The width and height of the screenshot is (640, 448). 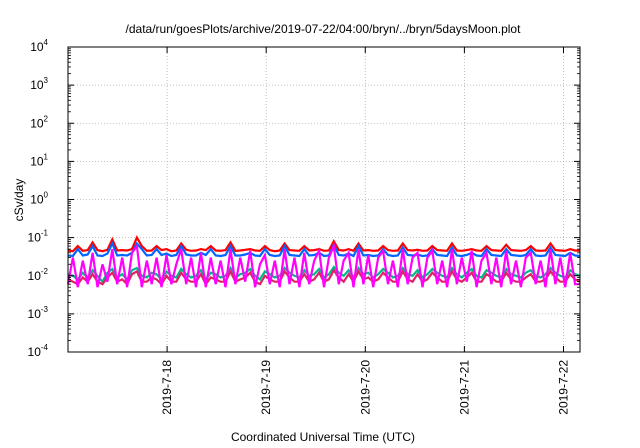 I want to click on y-tick-label: 10⁴, so click(x=39, y=46).